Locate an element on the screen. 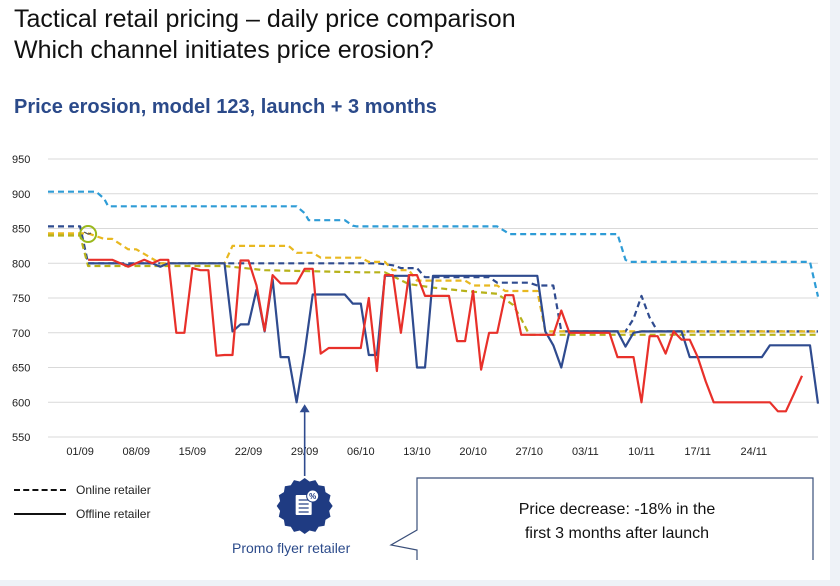  x-tick-label: 10/11 is located at coordinates (641, 452).